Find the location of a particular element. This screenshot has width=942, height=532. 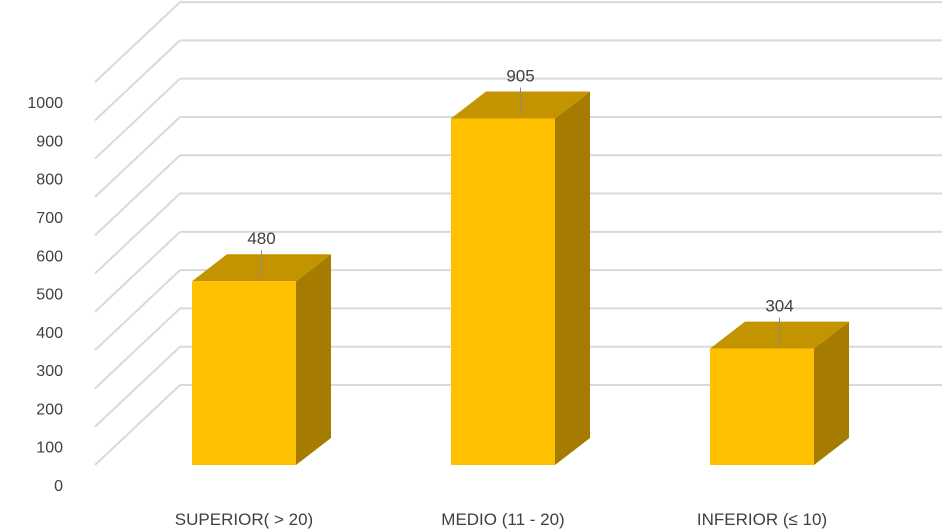

y-tick-label: 0 is located at coordinates (58, 486).